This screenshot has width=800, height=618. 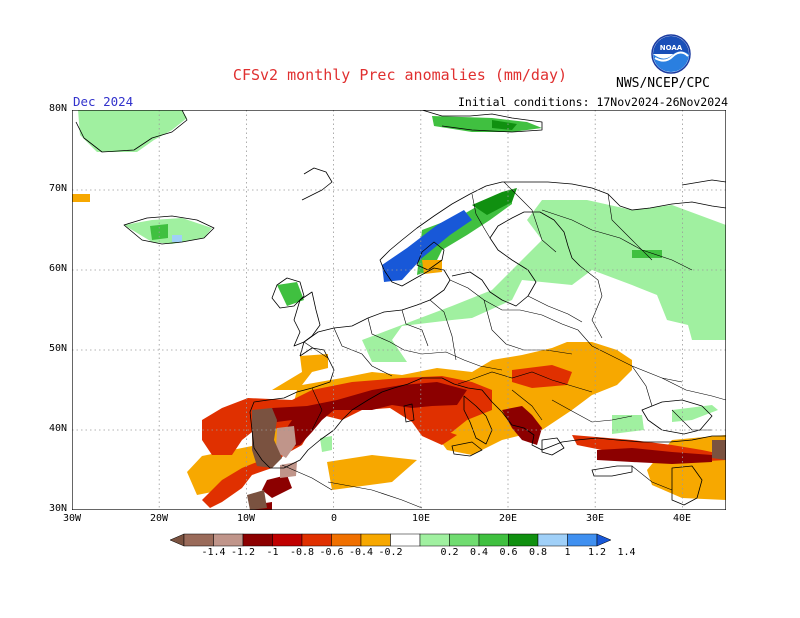 I want to click on colorbar-tick-label: 0.4, so click(x=479, y=552).